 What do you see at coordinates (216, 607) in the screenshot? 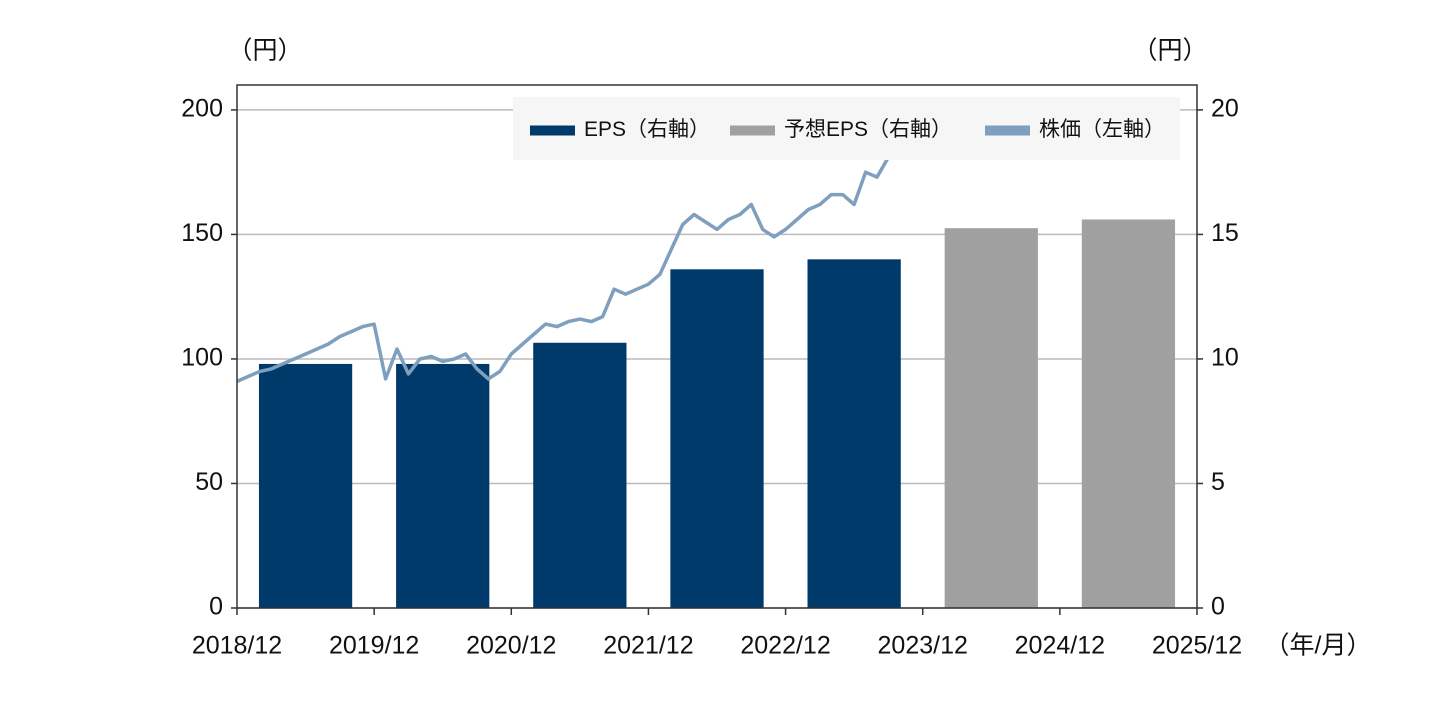
I see `y-tick-label: 0` at bounding box center [216, 607].